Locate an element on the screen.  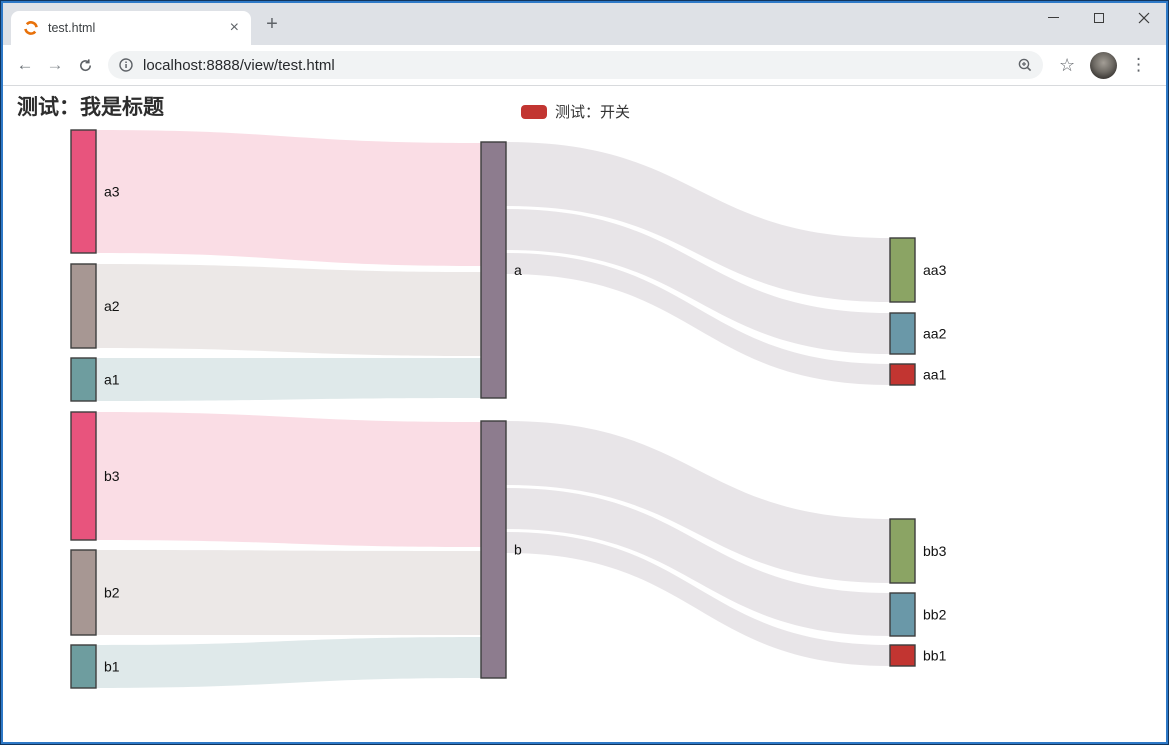
sankey-node-a3 is located at coordinates (83, 191).